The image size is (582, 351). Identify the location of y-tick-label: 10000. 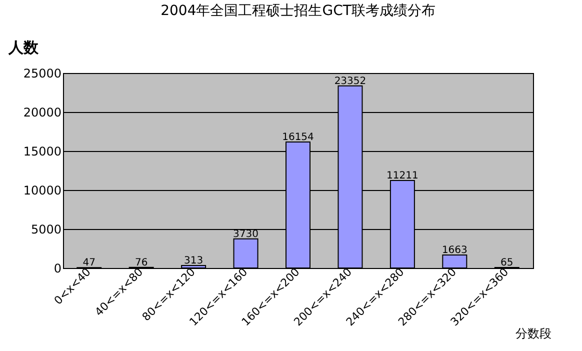
(42, 191).